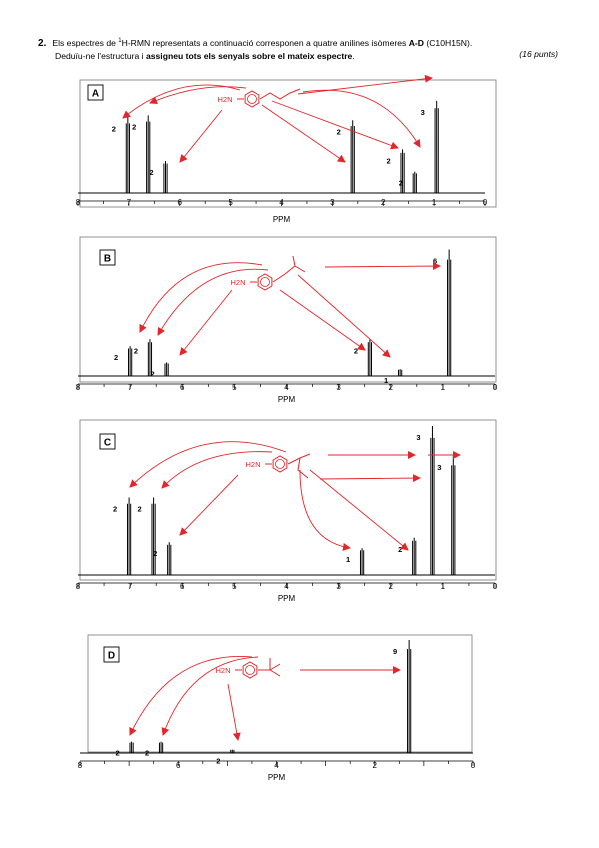 This screenshot has width=599, height=848. Describe the element at coordinates (473, 765) in the screenshot. I see `spectrum-D-tick-label: 0` at that location.